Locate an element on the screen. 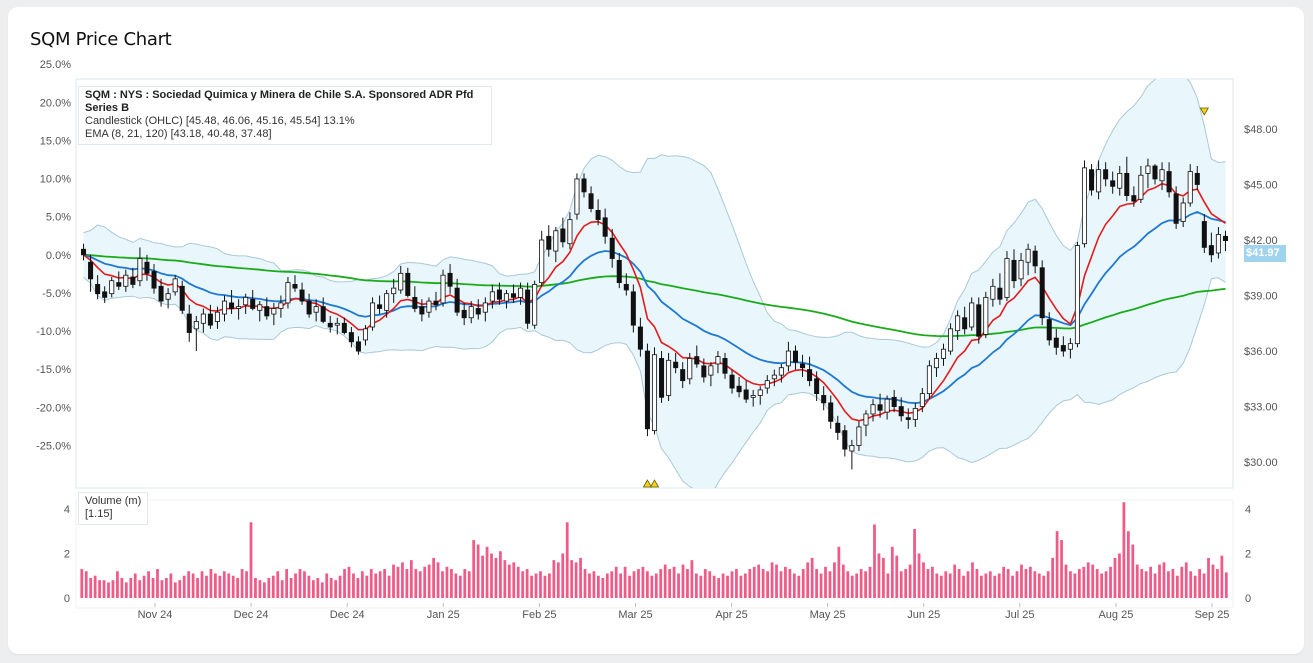  volume-tick-label-right: 0 is located at coordinates (1248, 599).